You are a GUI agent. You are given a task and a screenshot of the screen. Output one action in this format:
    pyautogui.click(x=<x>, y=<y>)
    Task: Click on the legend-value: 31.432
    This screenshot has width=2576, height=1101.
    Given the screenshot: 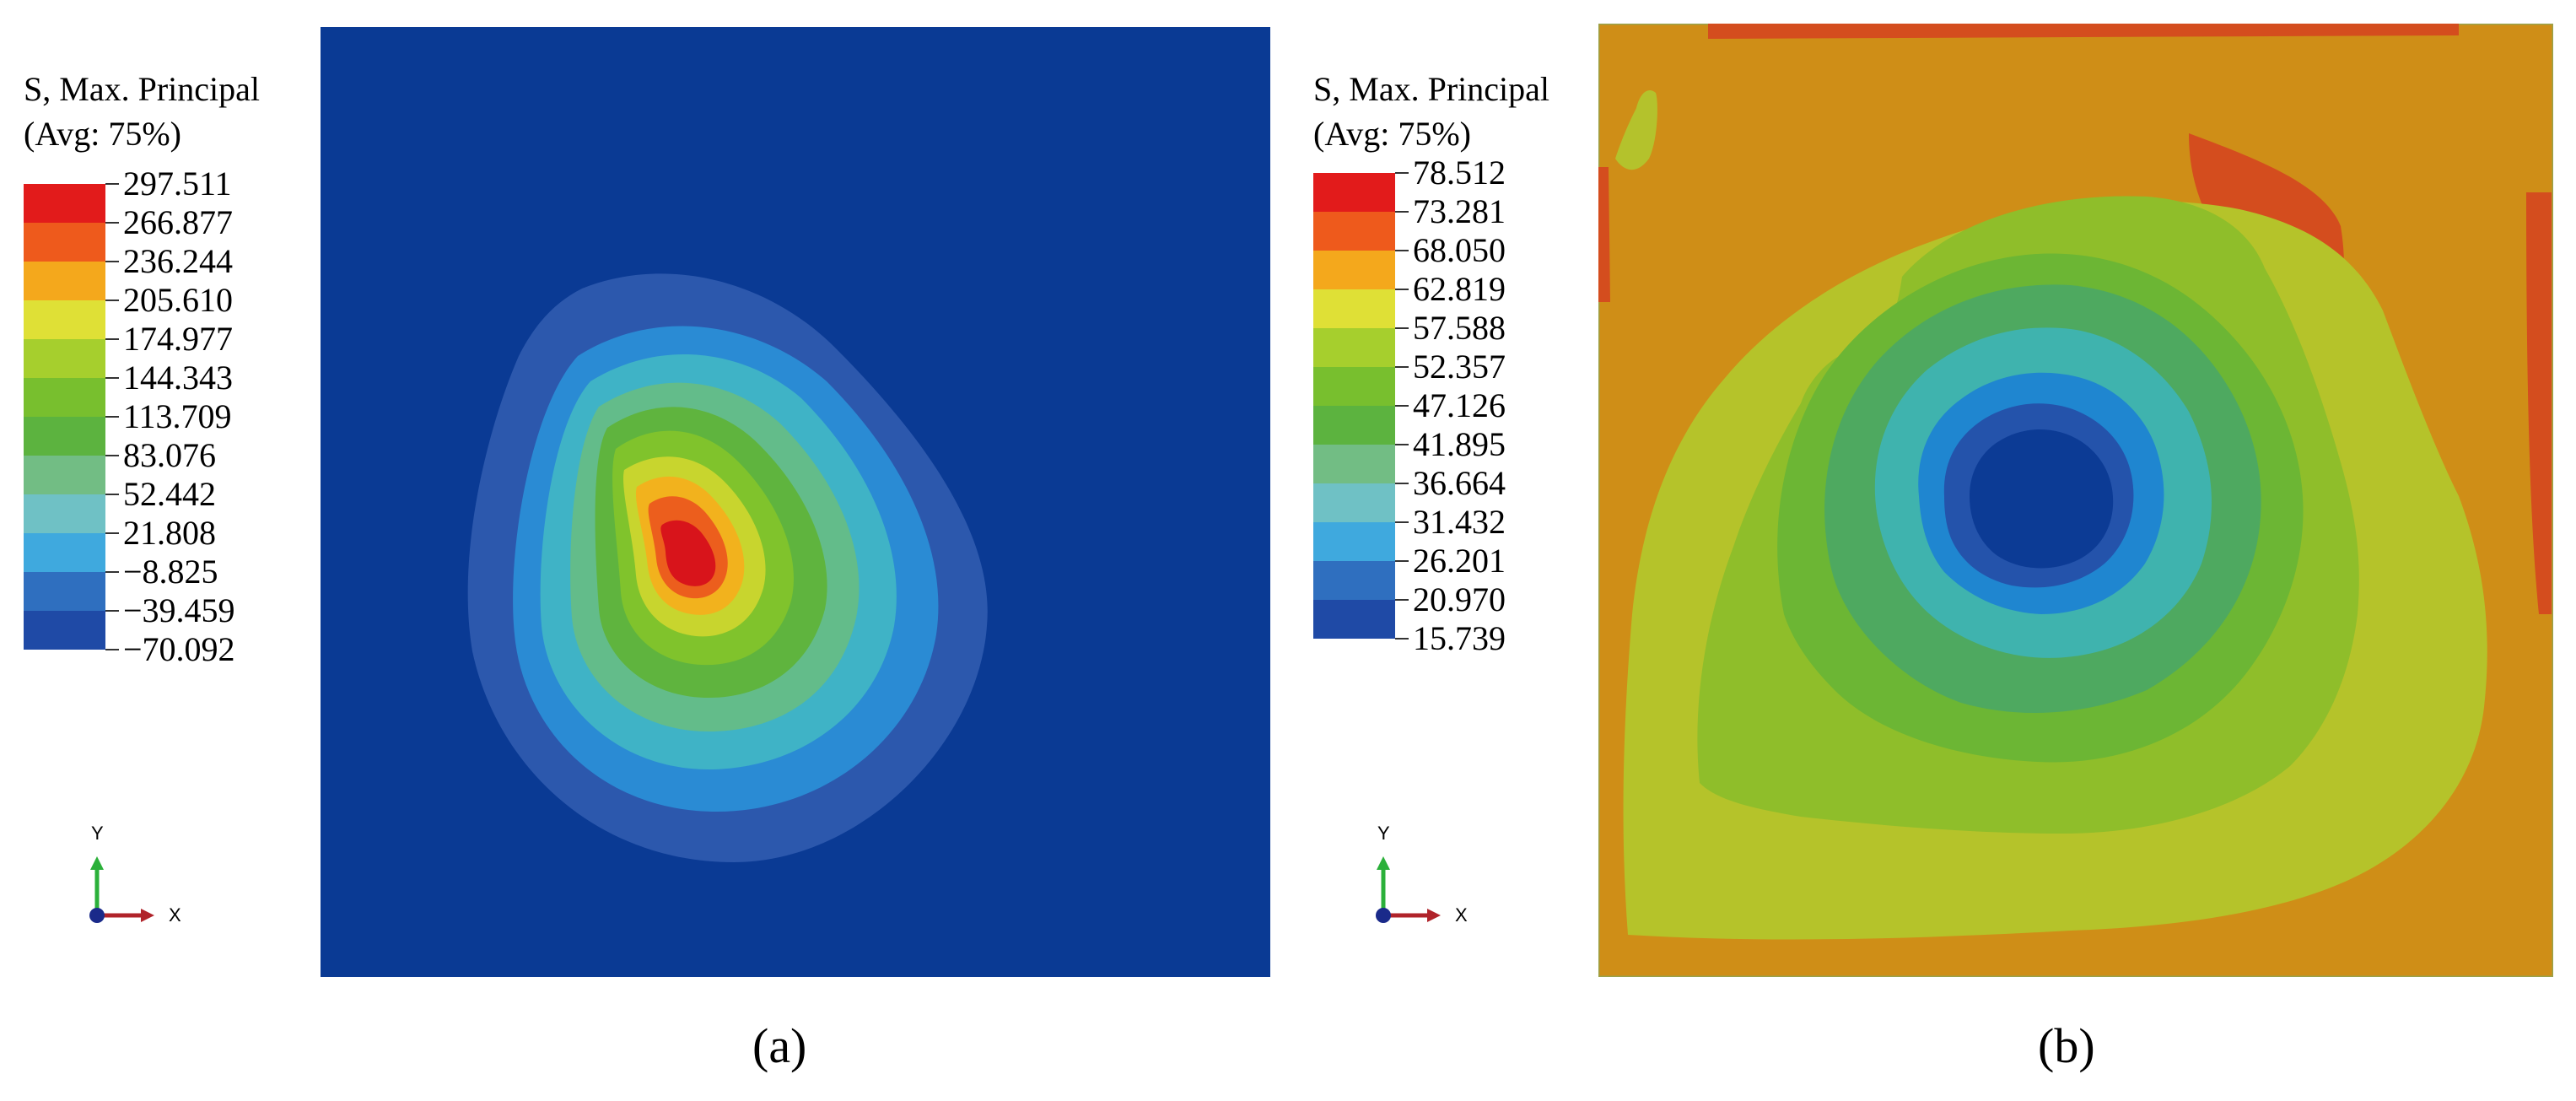 What is the action you would take?
    pyautogui.click(x=1459, y=522)
    